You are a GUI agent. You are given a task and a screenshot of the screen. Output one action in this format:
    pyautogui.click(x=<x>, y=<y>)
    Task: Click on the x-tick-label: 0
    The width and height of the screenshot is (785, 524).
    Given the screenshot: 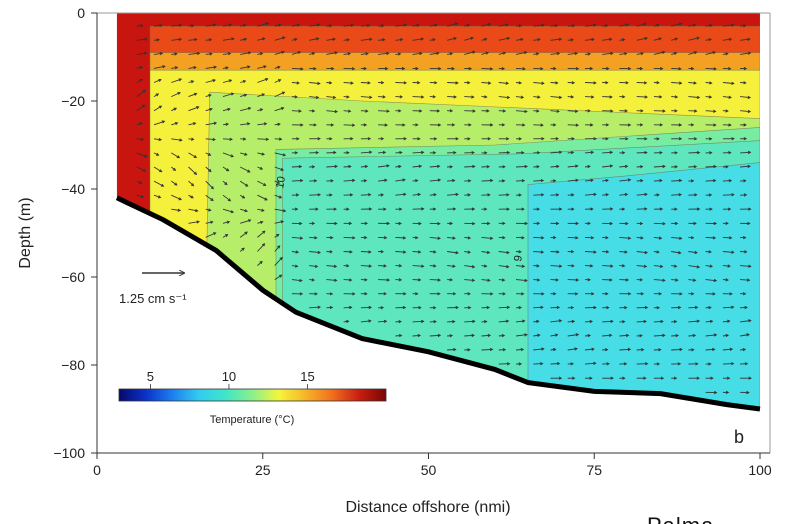 What is the action you would take?
    pyautogui.click(x=97, y=470)
    